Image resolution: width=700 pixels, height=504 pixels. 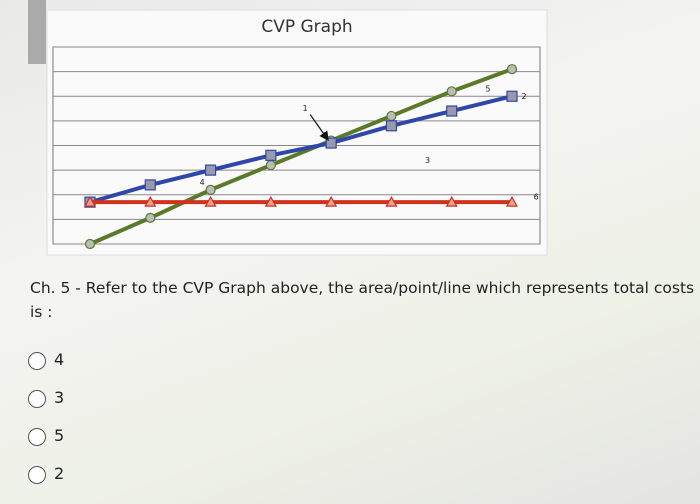 I want to click on annotation: 6, so click(x=536, y=197).